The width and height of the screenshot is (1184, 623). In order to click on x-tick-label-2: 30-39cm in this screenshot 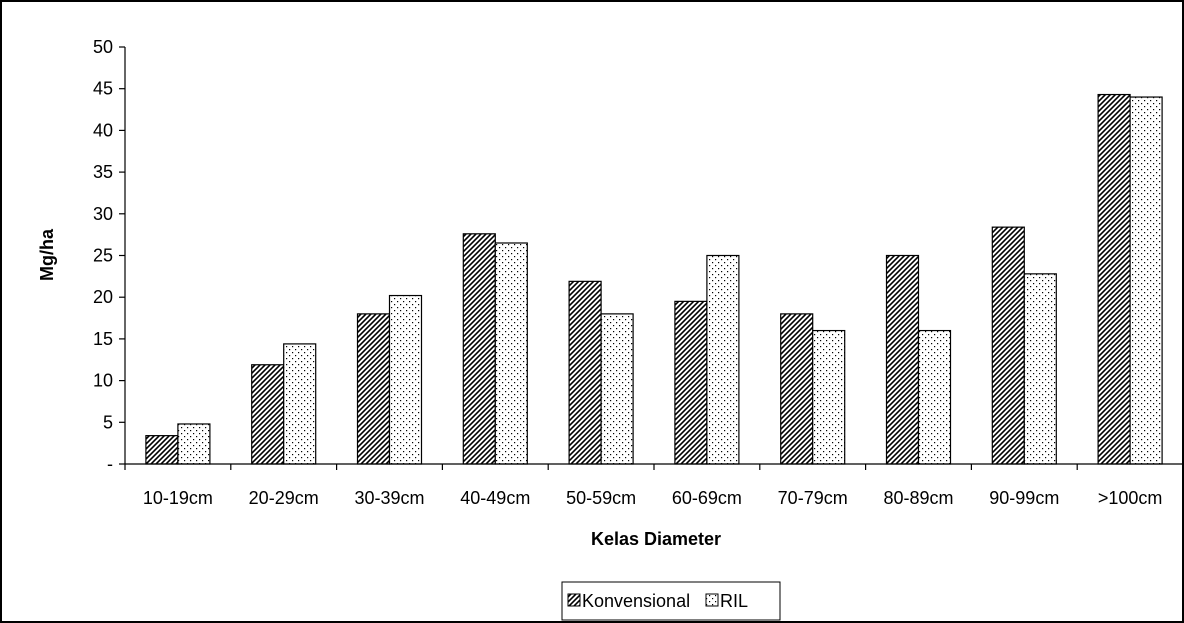, I will do `click(389, 498)`.